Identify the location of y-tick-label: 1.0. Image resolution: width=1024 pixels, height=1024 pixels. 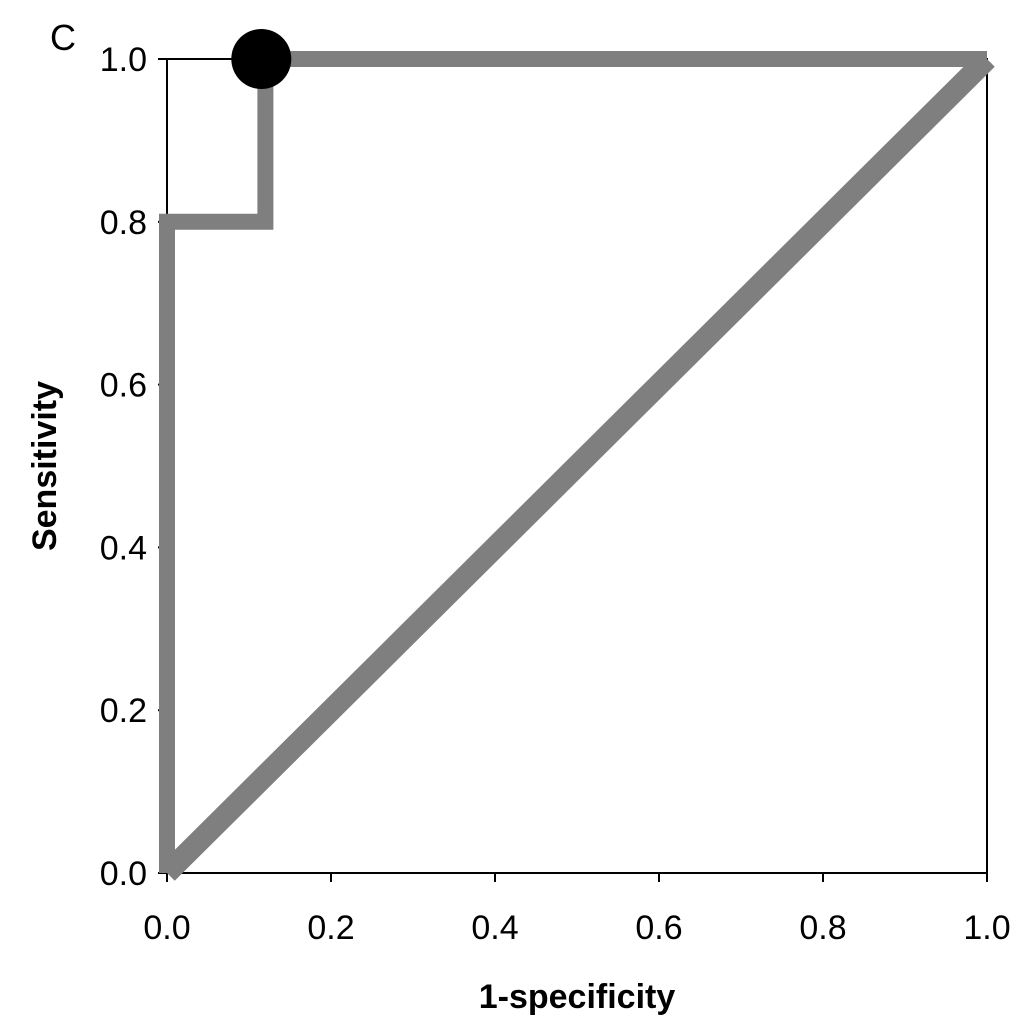
(123, 60).